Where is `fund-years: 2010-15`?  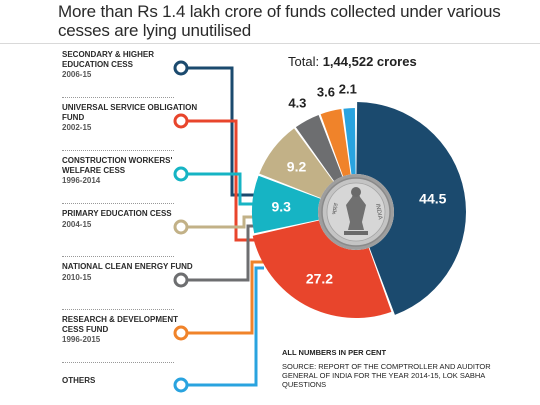 fund-years: 2010-15 is located at coordinates (77, 277).